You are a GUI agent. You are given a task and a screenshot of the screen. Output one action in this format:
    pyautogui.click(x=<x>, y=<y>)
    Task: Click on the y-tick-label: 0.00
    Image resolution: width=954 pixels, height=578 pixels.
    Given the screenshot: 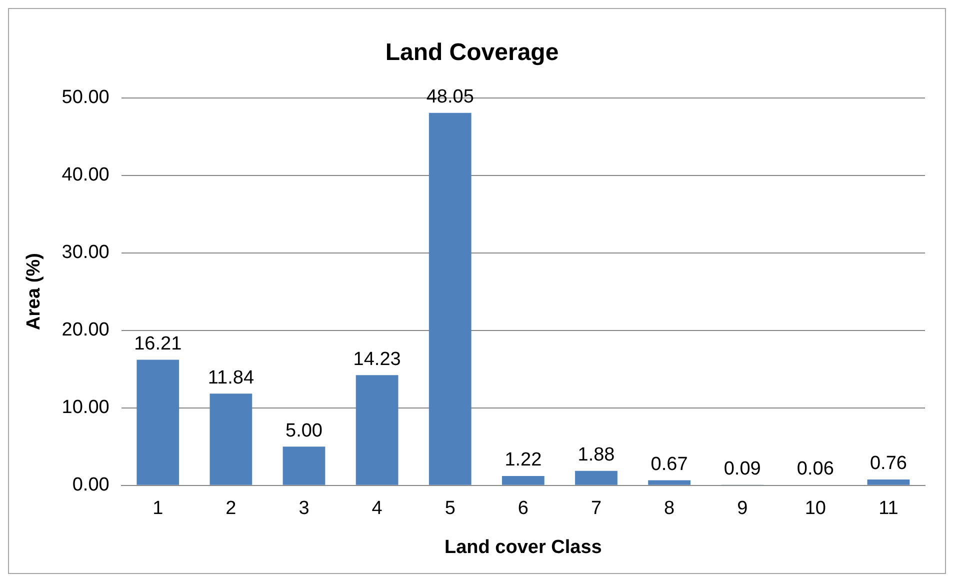 What is the action you would take?
    pyautogui.click(x=91, y=485)
    